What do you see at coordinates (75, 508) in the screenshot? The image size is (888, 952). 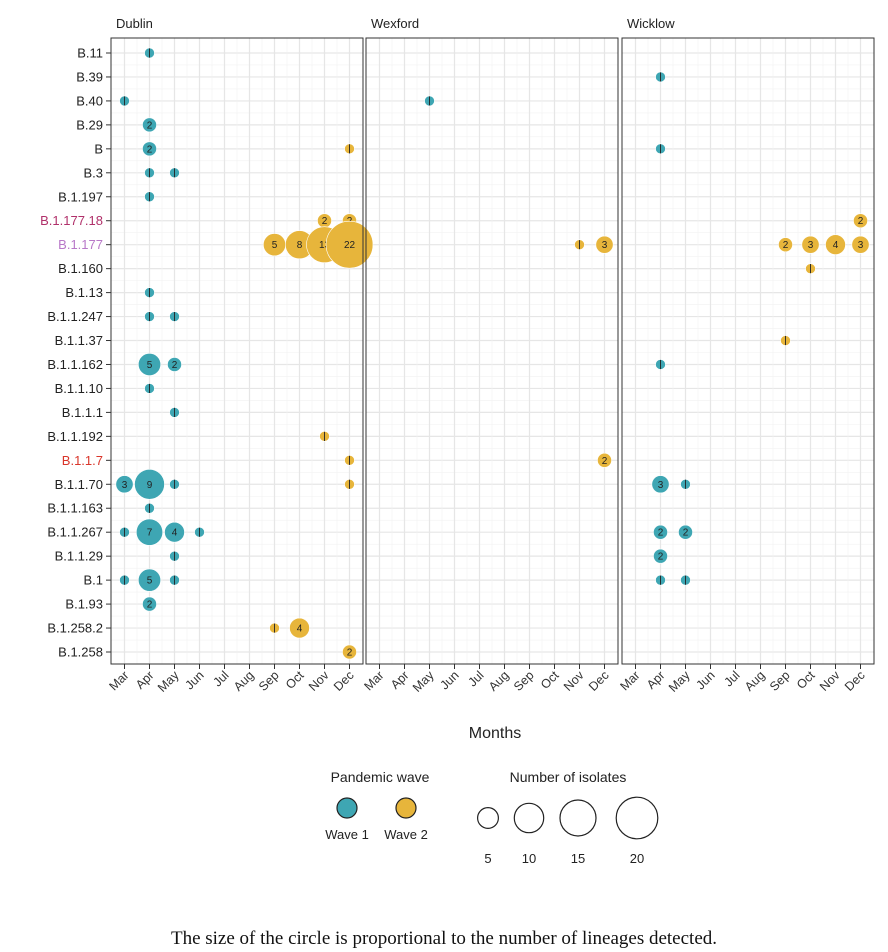 I see `y-tick-label: B.1.1.163` at bounding box center [75, 508].